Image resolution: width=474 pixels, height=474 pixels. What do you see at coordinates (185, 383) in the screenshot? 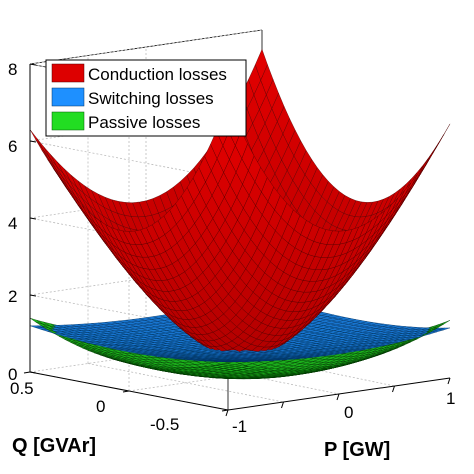
I see `floor-gridline-p` at bounding box center [185, 383].